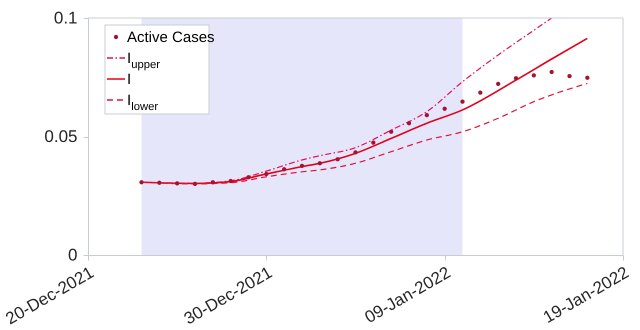 The image size is (640, 330). I want to click on legend-label: Active Cases, so click(171, 37).